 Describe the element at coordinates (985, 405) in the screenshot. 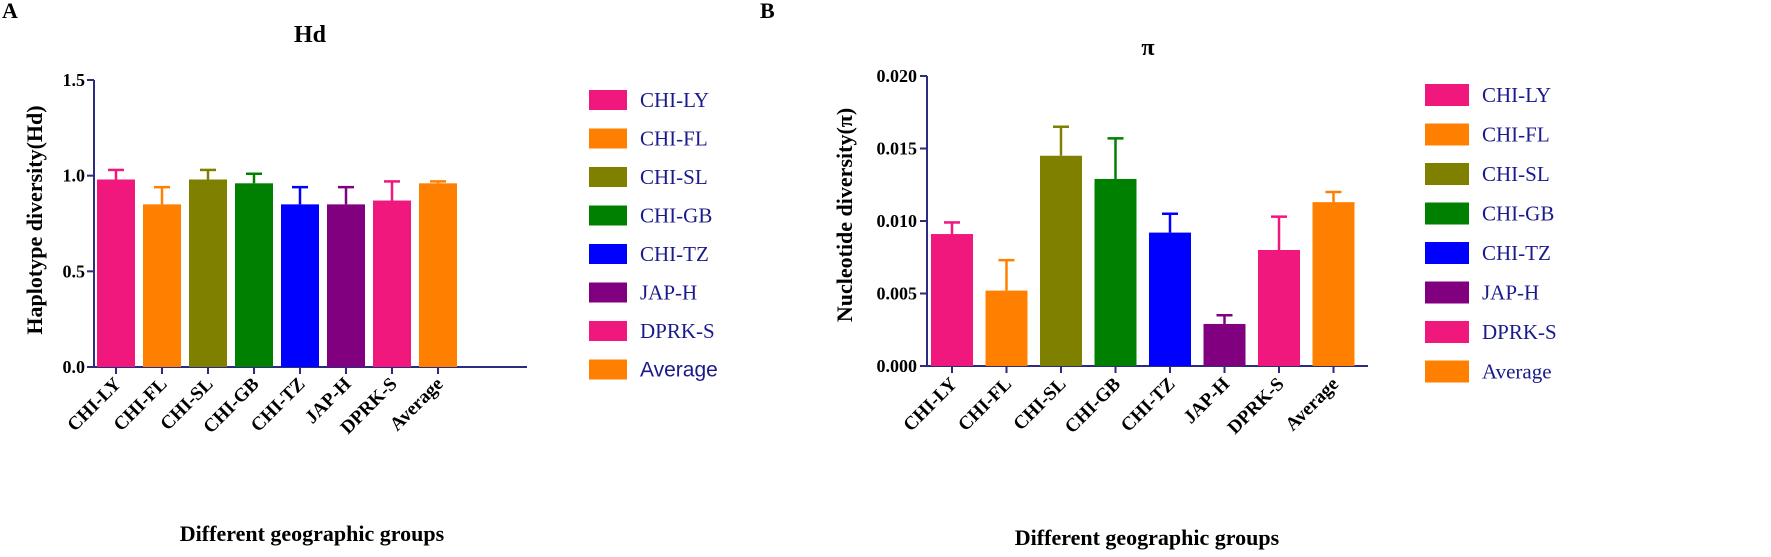

I see `x-tick-label: CHI-FL` at that location.